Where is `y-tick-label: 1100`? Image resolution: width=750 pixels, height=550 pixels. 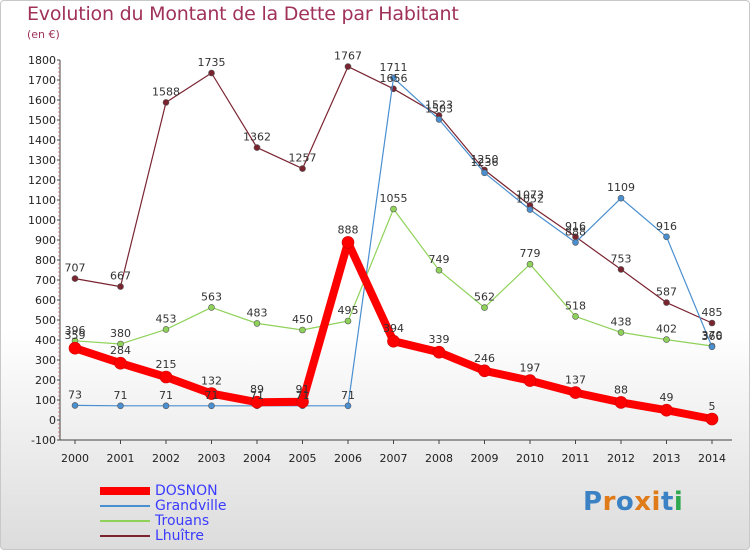 y-tick-label: 1100 is located at coordinates (42, 200).